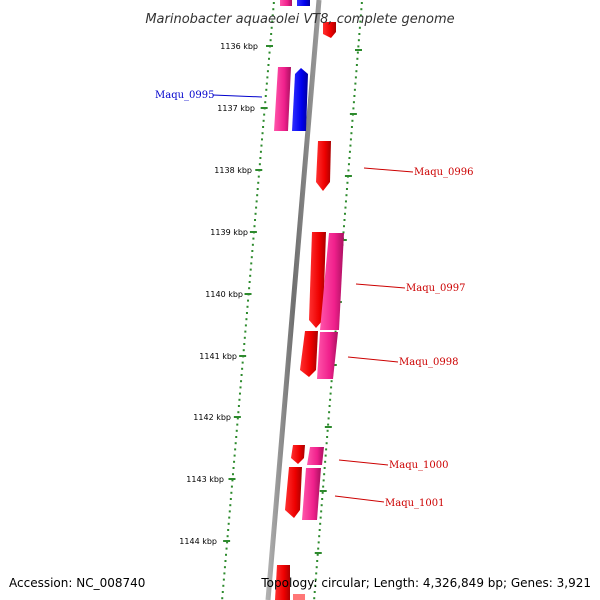 This screenshot has width=600, height=600. What do you see at coordinates (212, 417) in the screenshot?
I see `kbp-label-1142: 1142 kbp` at bounding box center [212, 417].